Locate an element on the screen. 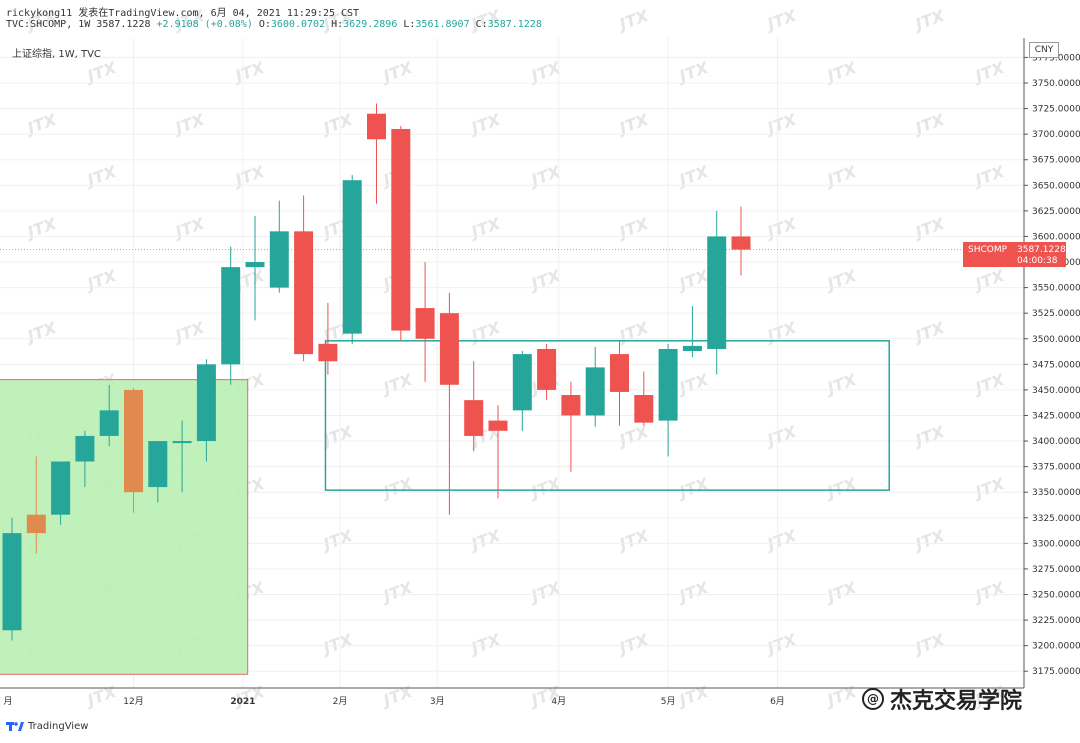 Image resolution: width=1080 pixels, height=743 pixels. x-tick-label: 2月 is located at coordinates (340, 701).